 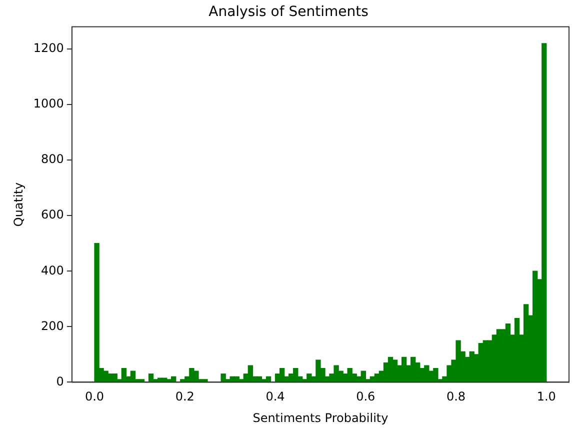 I want to click on x-axis-title: Sentiments Probability, so click(x=320, y=417).